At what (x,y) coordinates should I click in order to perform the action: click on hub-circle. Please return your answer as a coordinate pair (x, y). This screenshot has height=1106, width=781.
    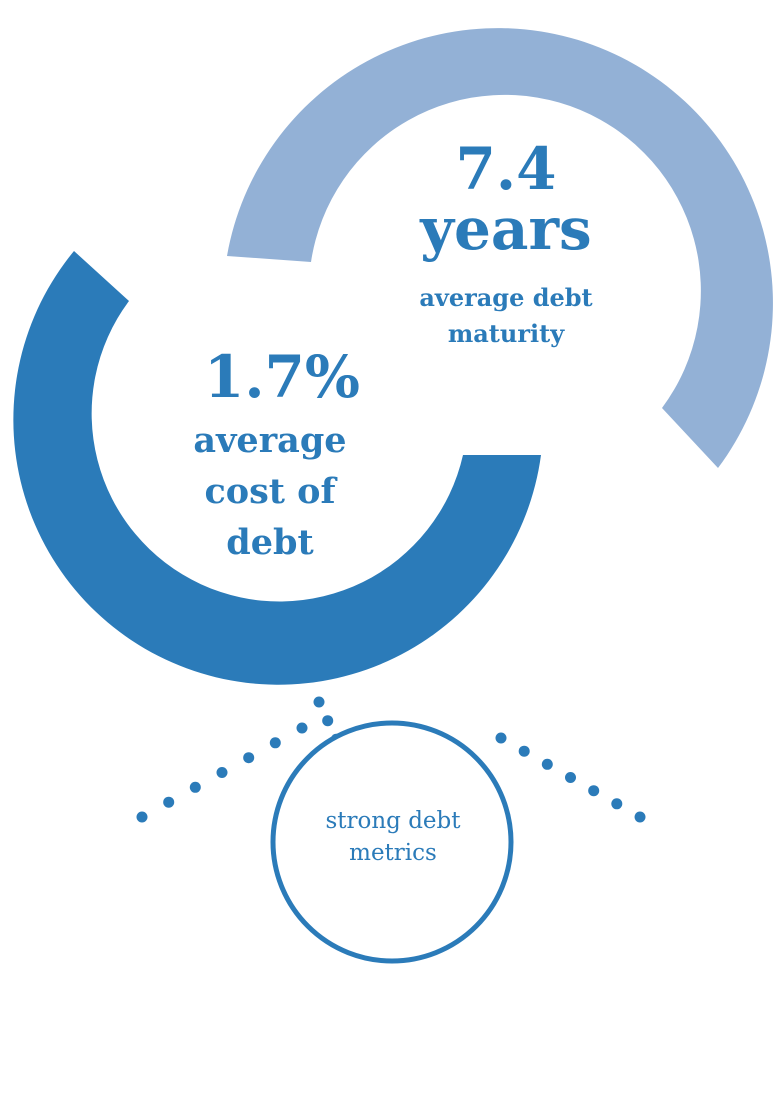
    Looking at the image, I should click on (392, 842).